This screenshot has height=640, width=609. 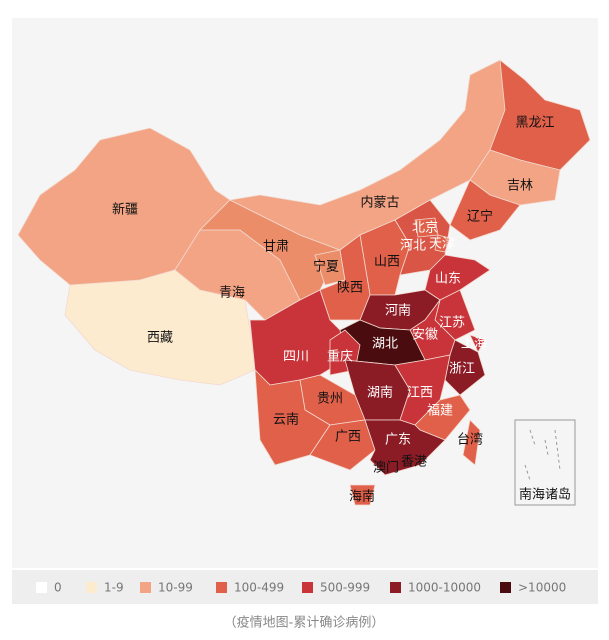 What do you see at coordinates (296, 357) in the screenshot?
I see `province-label: 四川` at bounding box center [296, 357].